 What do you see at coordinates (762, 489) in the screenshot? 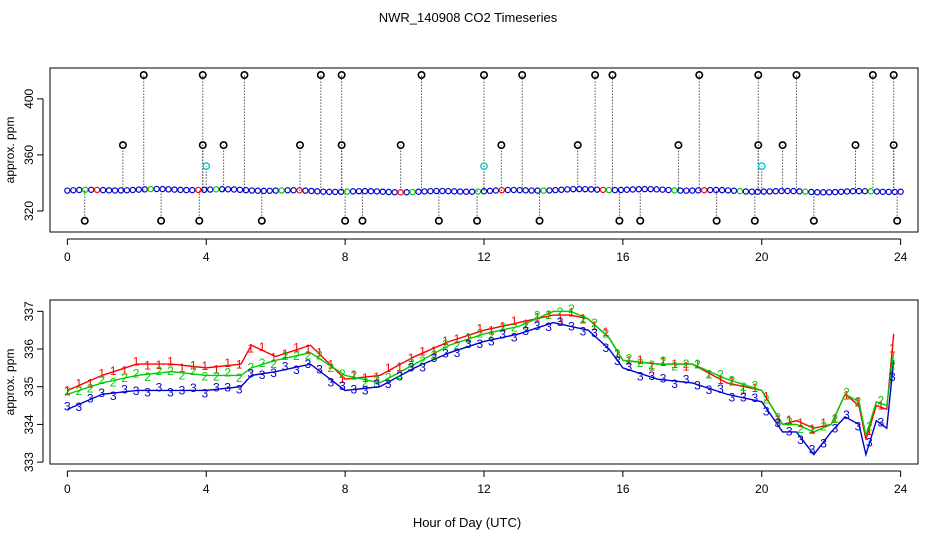
I see `bottom-x-tick-label: 20` at bounding box center [762, 489].